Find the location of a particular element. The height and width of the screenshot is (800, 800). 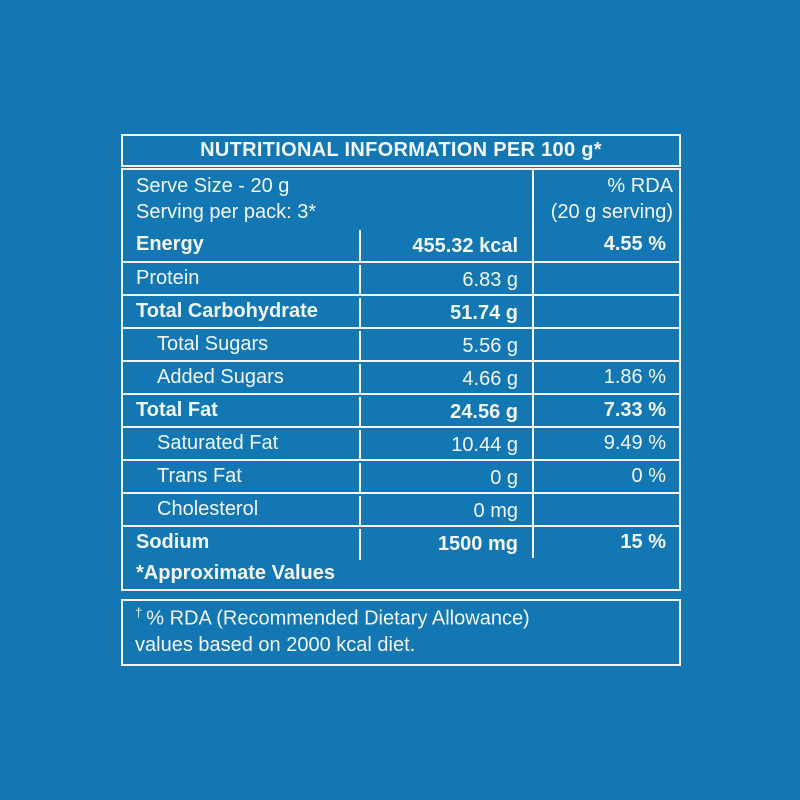

rda-header-line1: % RDA is located at coordinates (640, 186).